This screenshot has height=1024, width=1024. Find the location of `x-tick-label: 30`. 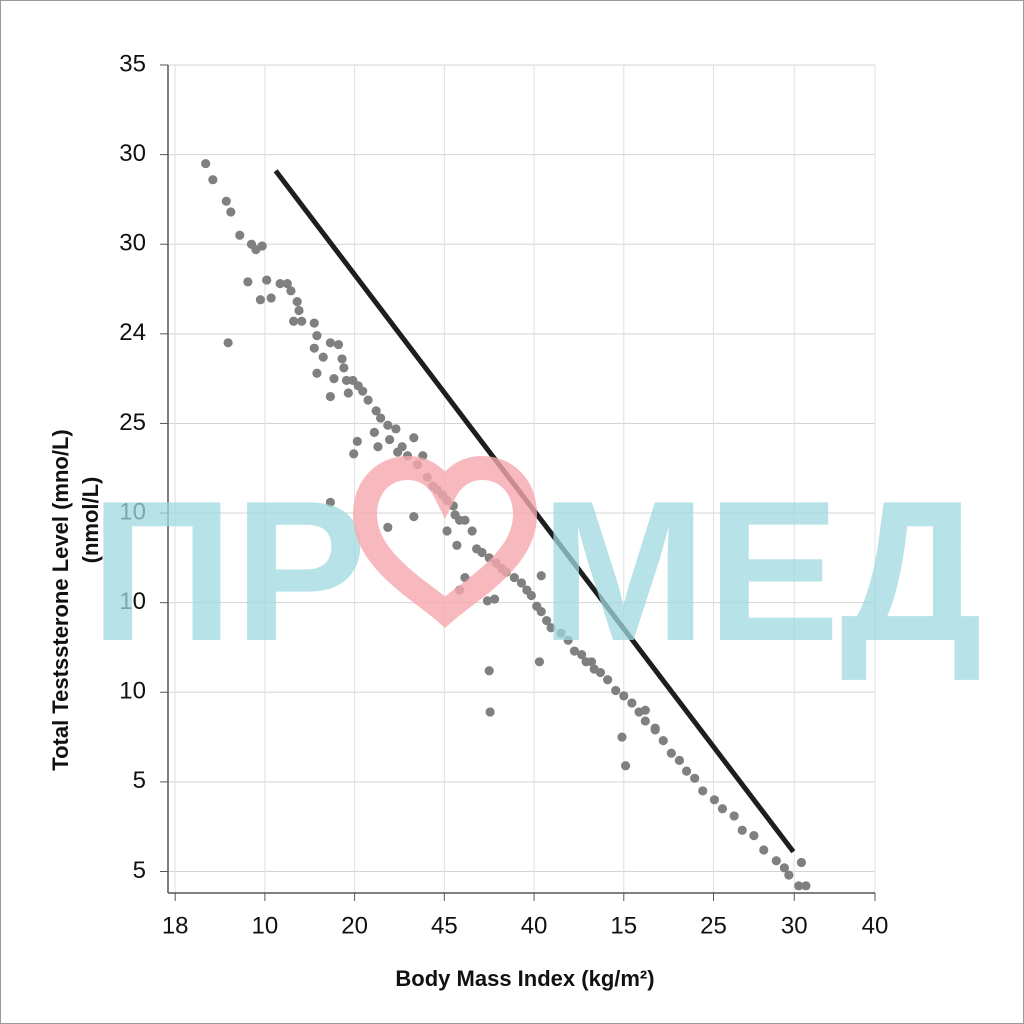

x-tick-label: 30 is located at coordinates (794, 925).